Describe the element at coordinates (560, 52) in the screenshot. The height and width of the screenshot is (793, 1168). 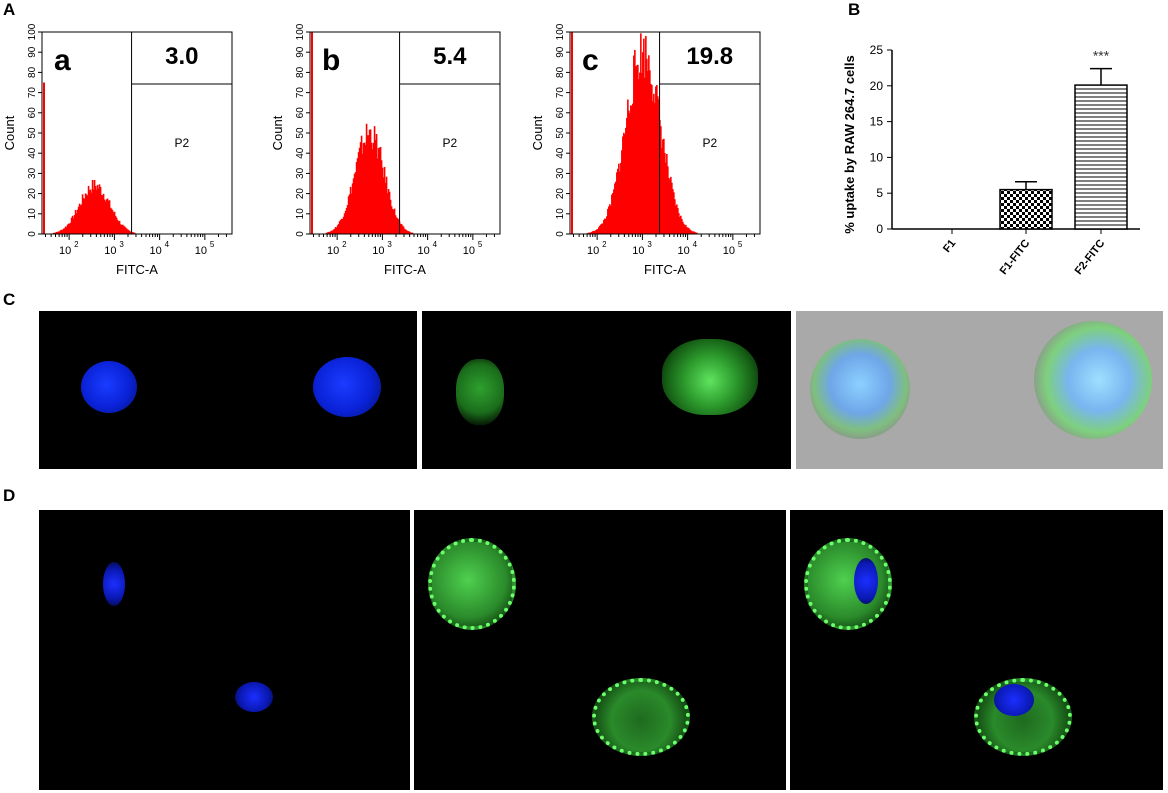
I see `y-tick-label: 90` at that location.